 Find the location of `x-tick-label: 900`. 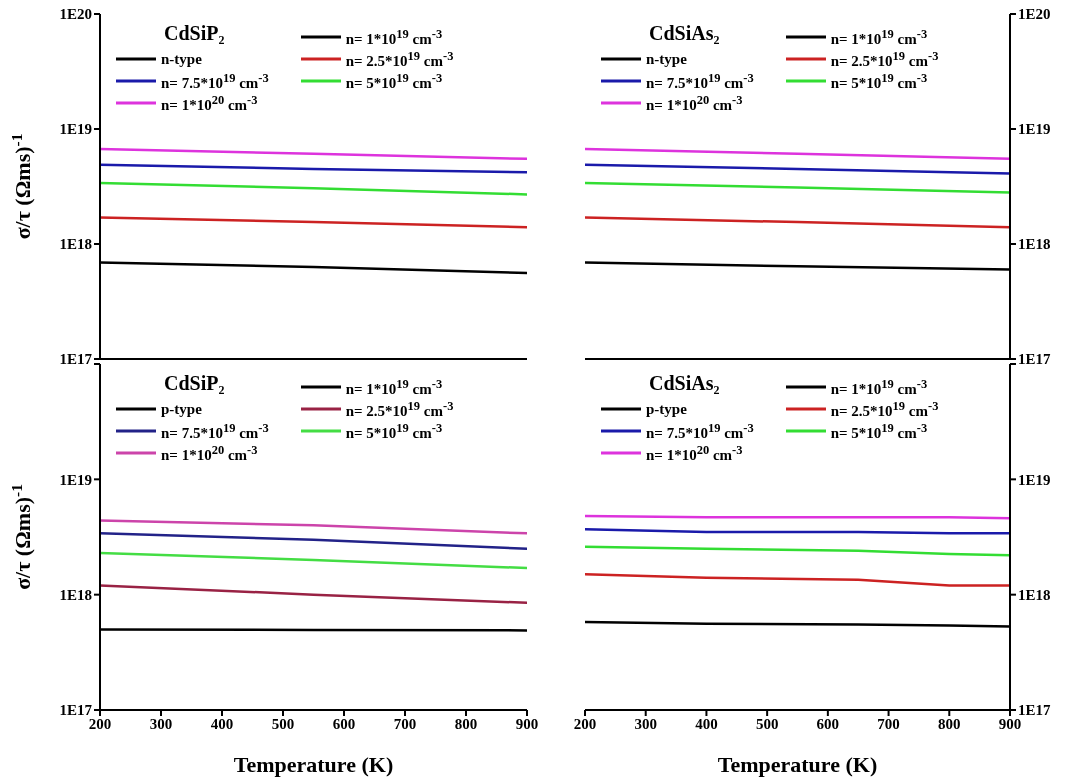

x-tick-label: 900 is located at coordinates (527, 723).